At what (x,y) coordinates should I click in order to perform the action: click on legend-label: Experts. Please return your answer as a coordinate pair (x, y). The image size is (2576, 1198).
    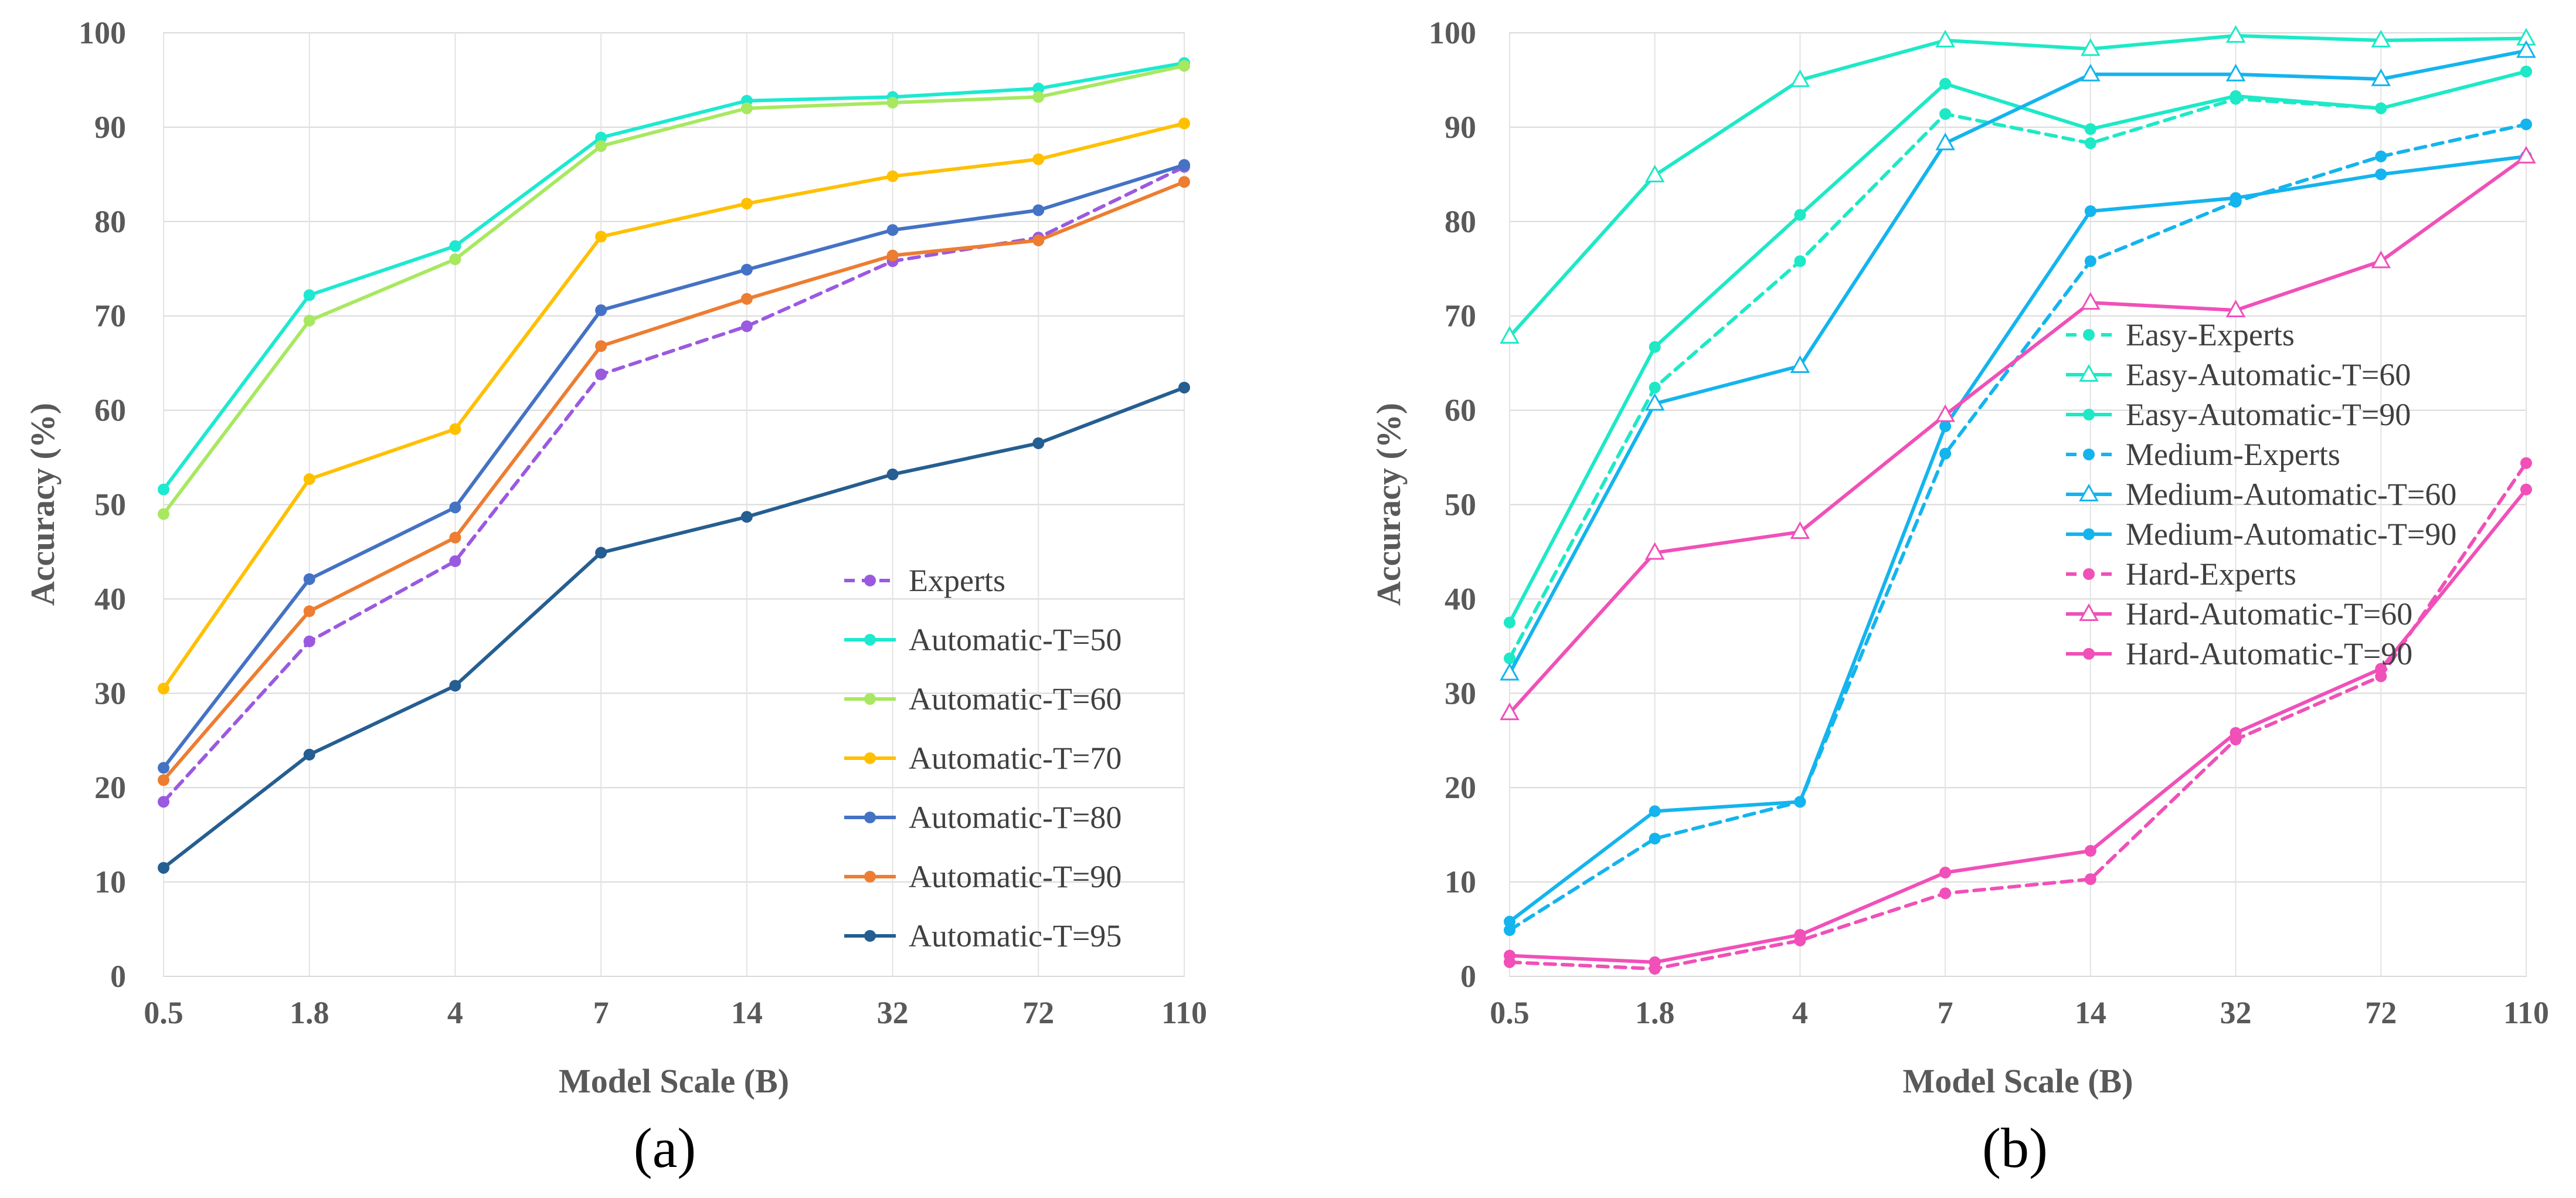
    Looking at the image, I should click on (957, 581).